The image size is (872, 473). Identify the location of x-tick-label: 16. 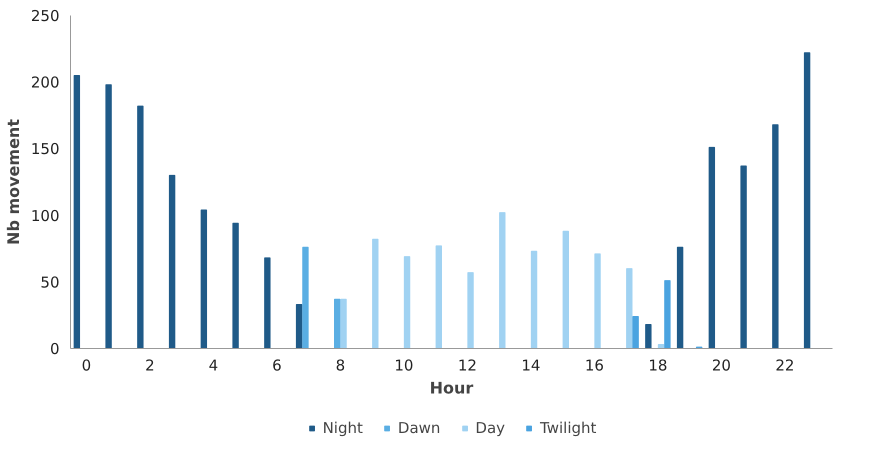
(594, 365).